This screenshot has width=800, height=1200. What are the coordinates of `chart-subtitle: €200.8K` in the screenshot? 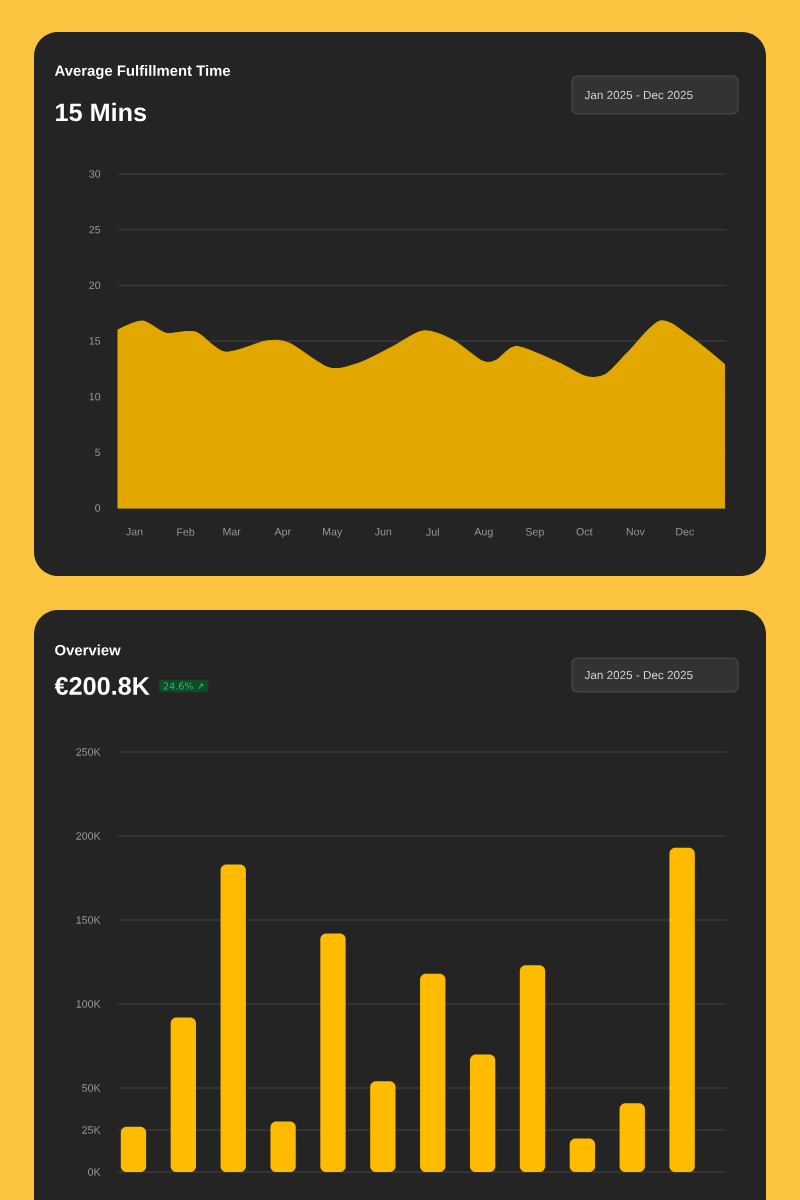 It's located at (102, 686).